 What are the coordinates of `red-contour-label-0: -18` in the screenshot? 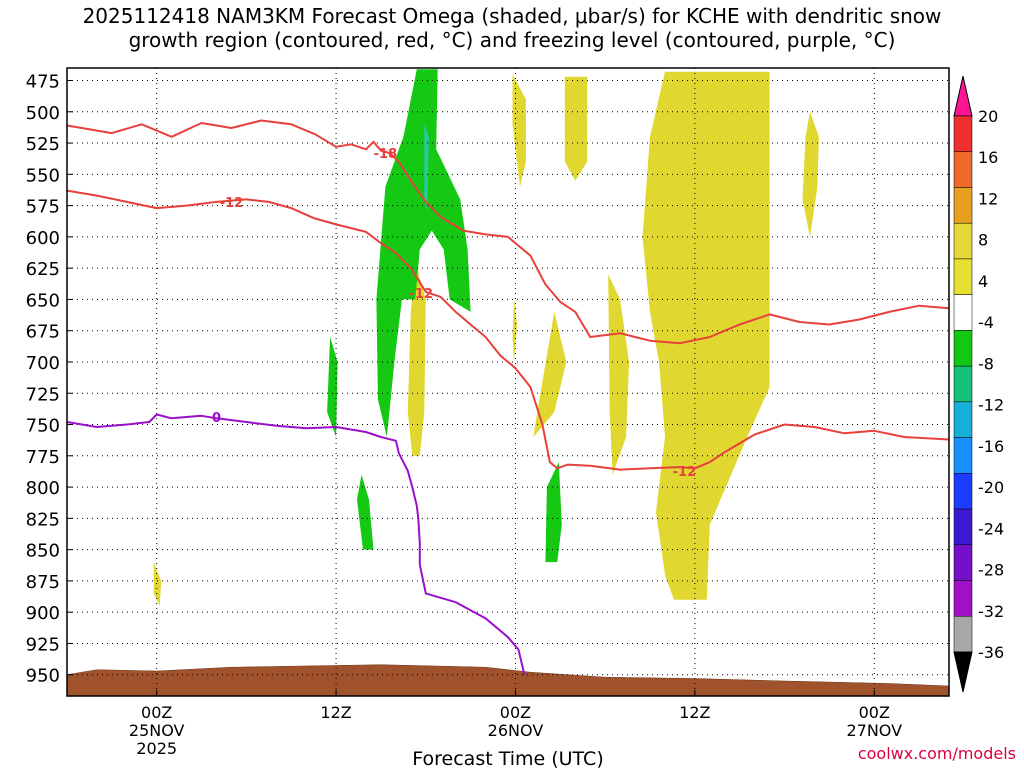 It's located at (386, 154).